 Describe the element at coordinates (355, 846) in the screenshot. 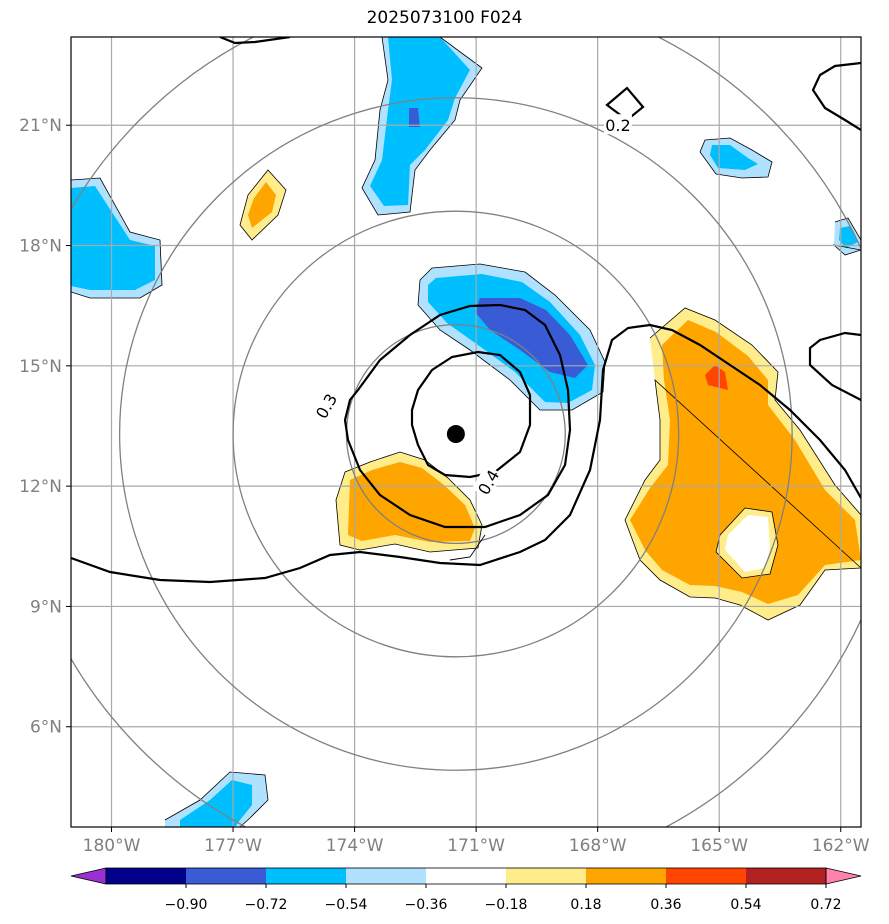

I see `longitude-tick-label: 174°W` at that location.